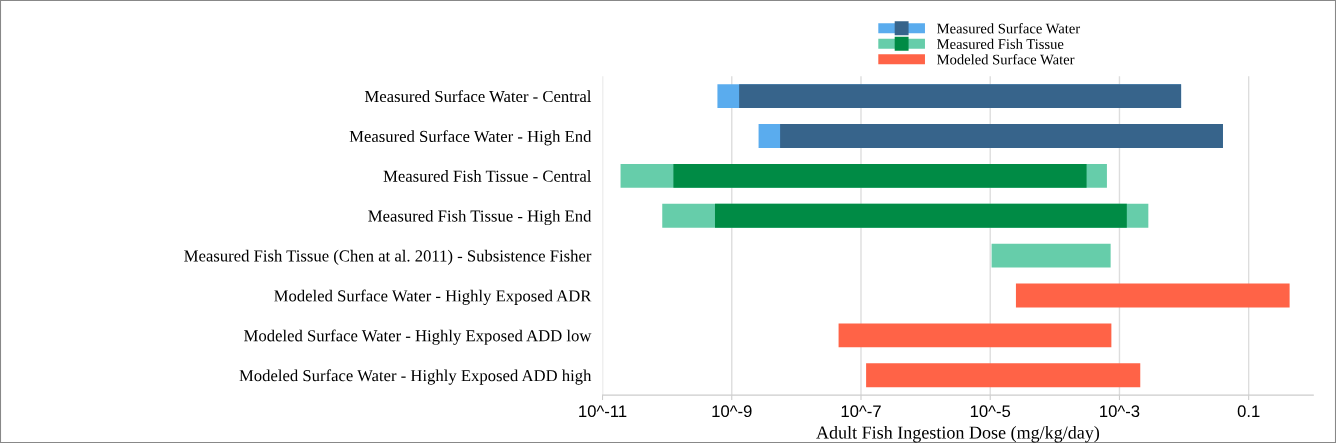 The width and height of the screenshot is (1336, 443). I want to click on y-tick-label: Modeled Surface Water - Highly Exposed ADD low, so click(418, 337).